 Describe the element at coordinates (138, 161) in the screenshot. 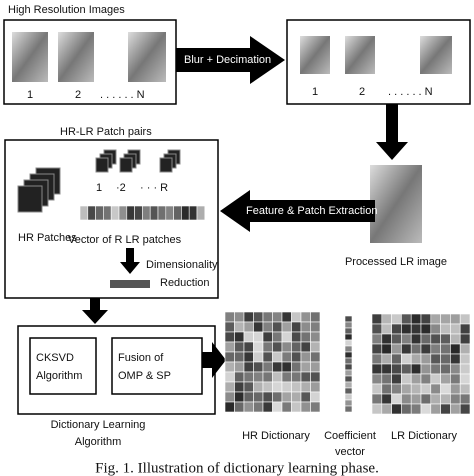

I see `lr-patch-stacks` at that location.